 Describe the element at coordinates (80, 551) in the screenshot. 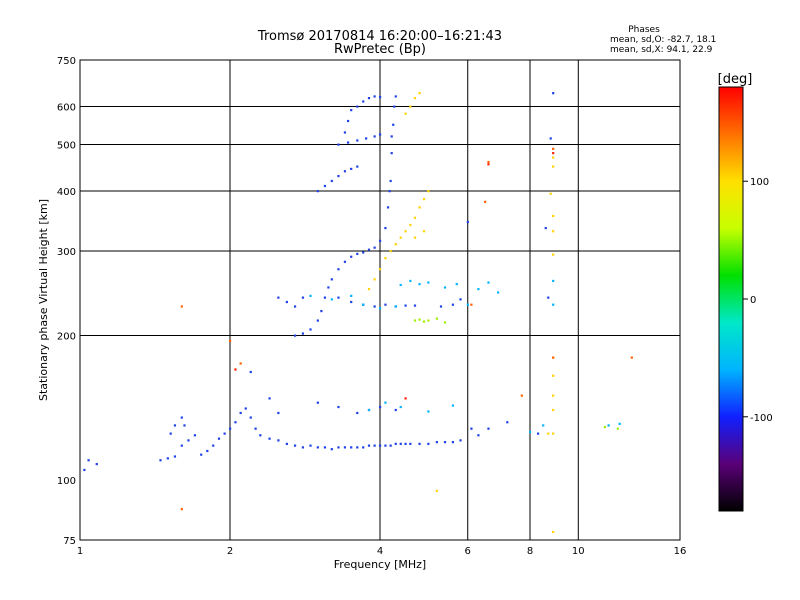

I see `x-tick-label: 1` at that location.